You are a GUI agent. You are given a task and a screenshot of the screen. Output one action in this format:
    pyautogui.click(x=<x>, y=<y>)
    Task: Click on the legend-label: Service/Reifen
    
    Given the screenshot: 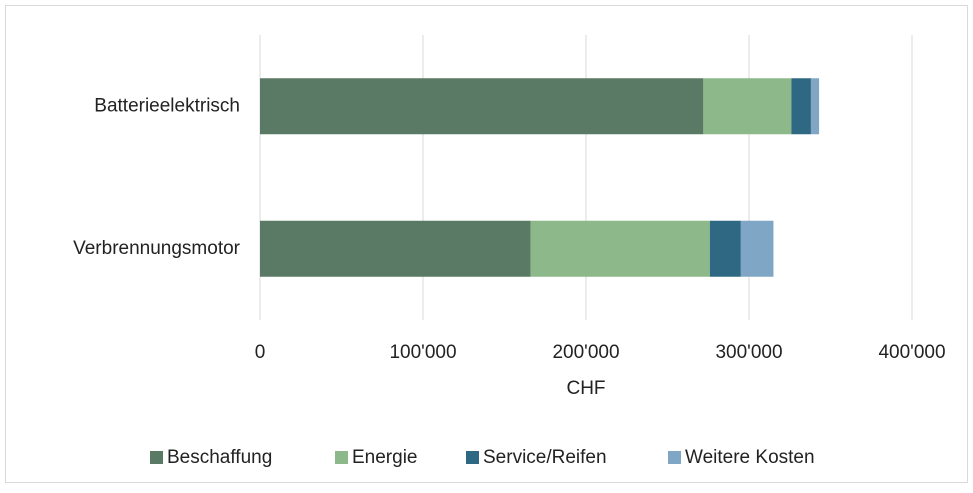 What is the action you would take?
    pyautogui.click(x=545, y=457)
    